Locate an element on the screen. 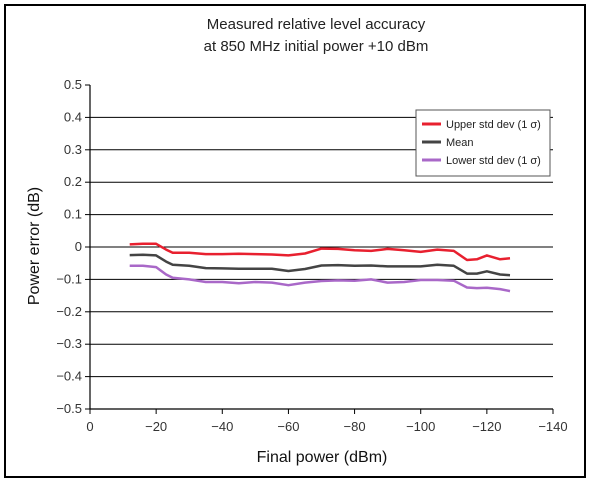 The height and width of the screenshot is (482, 592). x-tick-label: −140 is located at coordinates (552, 426).